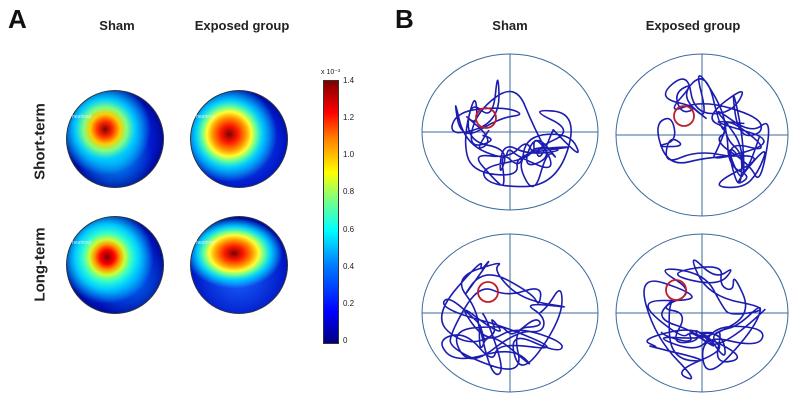  I want to click on colorbar-multiplier: x 10⁻³, so click(331, 72).